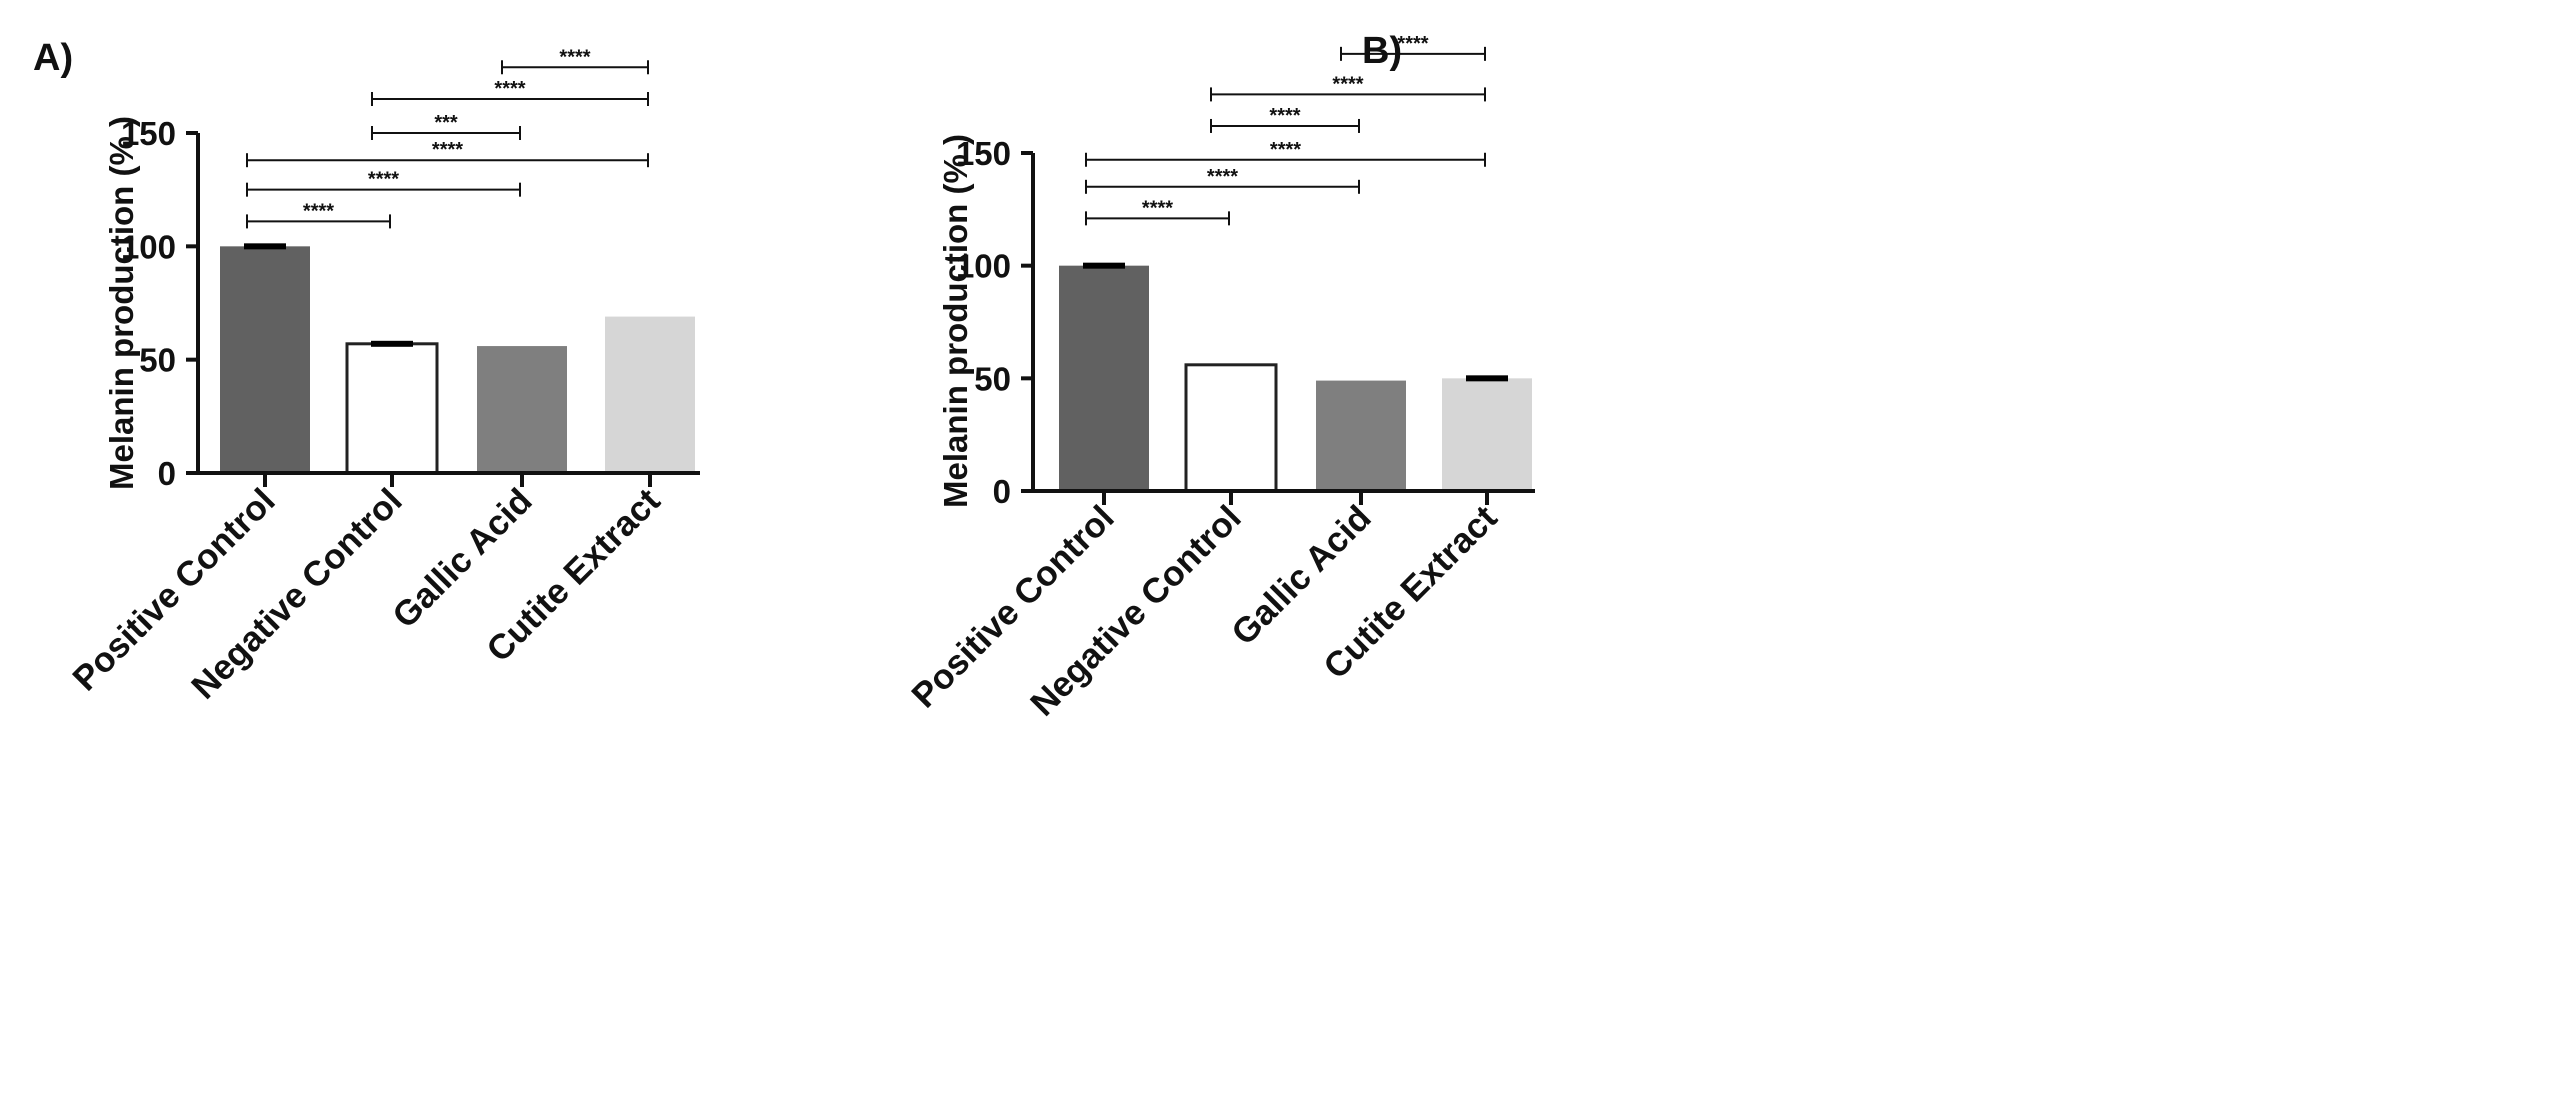 This screenshot has height=1110, width=2554. I want to click on panel-label: A), so click(53, 58).